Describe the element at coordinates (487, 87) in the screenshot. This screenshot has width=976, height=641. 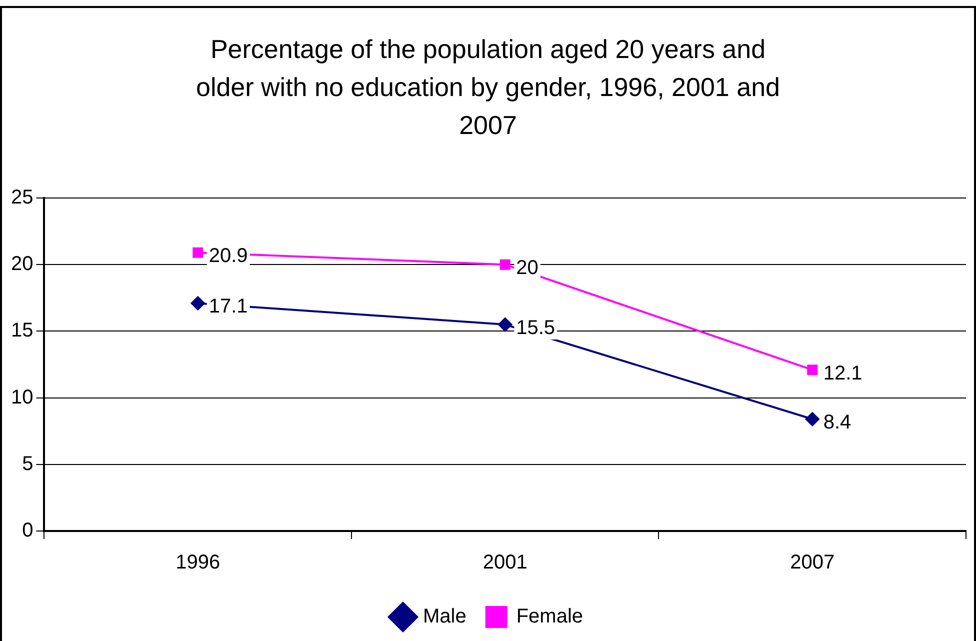
I see `chart-title: Percentage of the population aged 20 years and older with no education by gender, 1996, 2001 and 2007` at that location.